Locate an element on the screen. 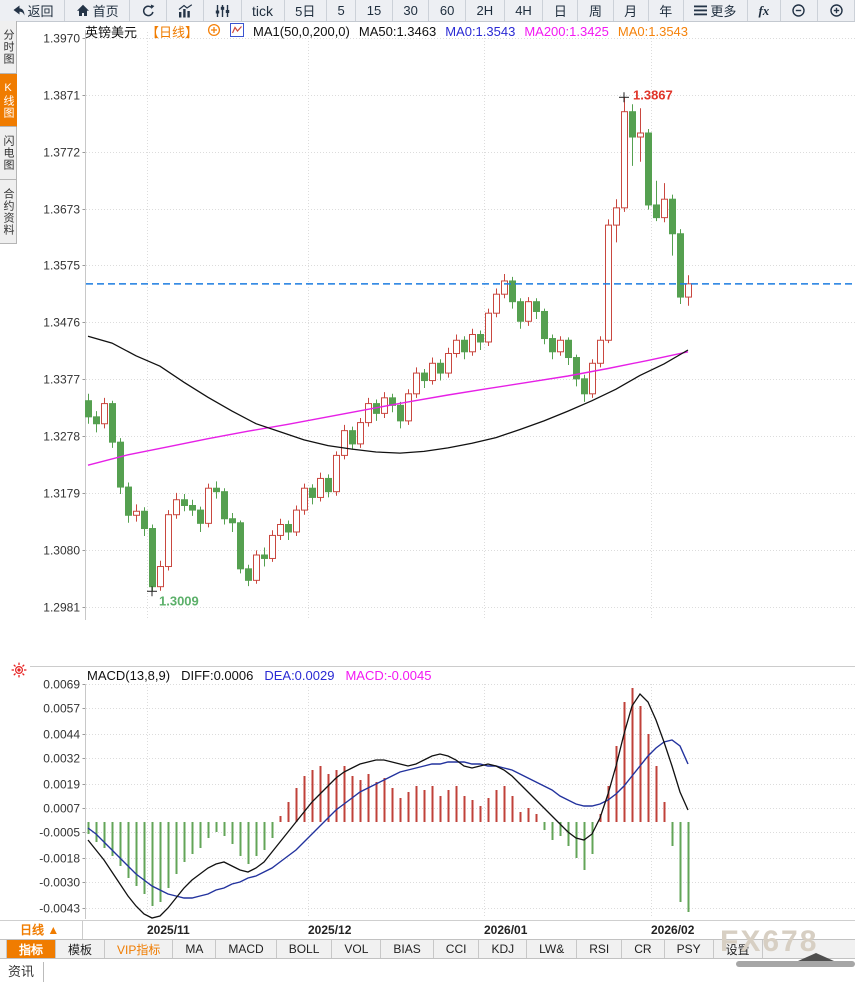 The height and width of the screenshot is (982, 855). ma200-value: MA200:1.3425 is located at coordinates (566, 31).